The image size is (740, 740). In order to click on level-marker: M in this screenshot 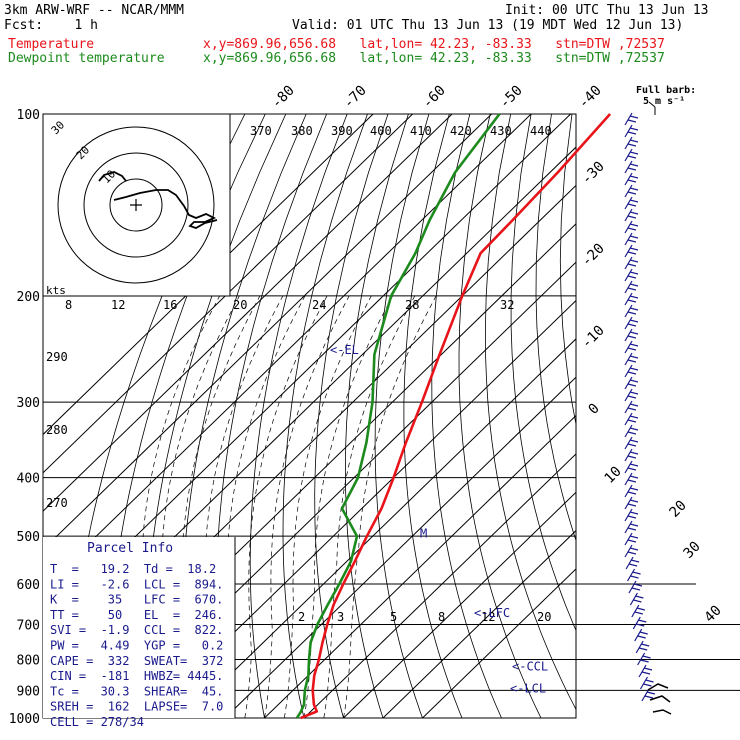, I will do `click(423, 534)`.